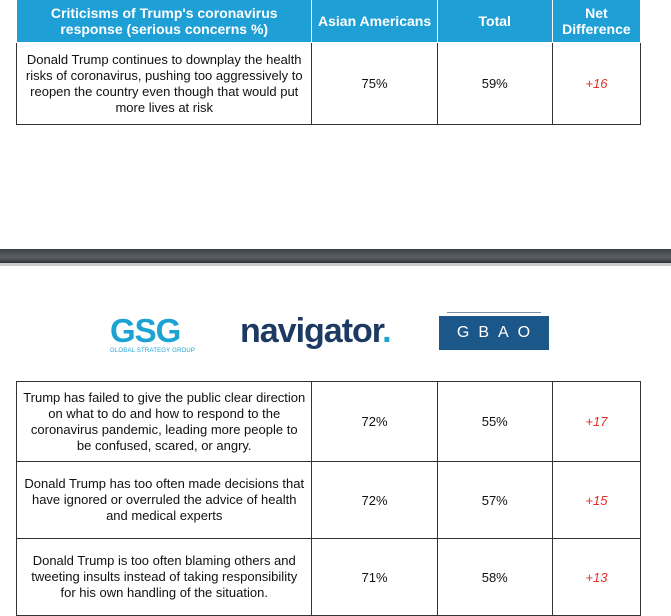  What do you see at coordinates (494, 500) in the screenshot?
I see `total-cell: 57%` at bounding box center [494, 500].